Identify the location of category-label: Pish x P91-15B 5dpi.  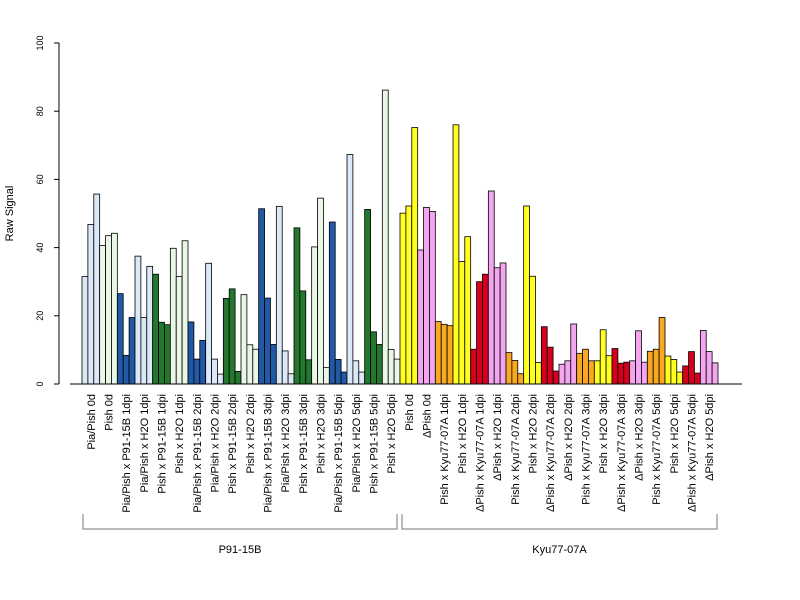
(375, 444).